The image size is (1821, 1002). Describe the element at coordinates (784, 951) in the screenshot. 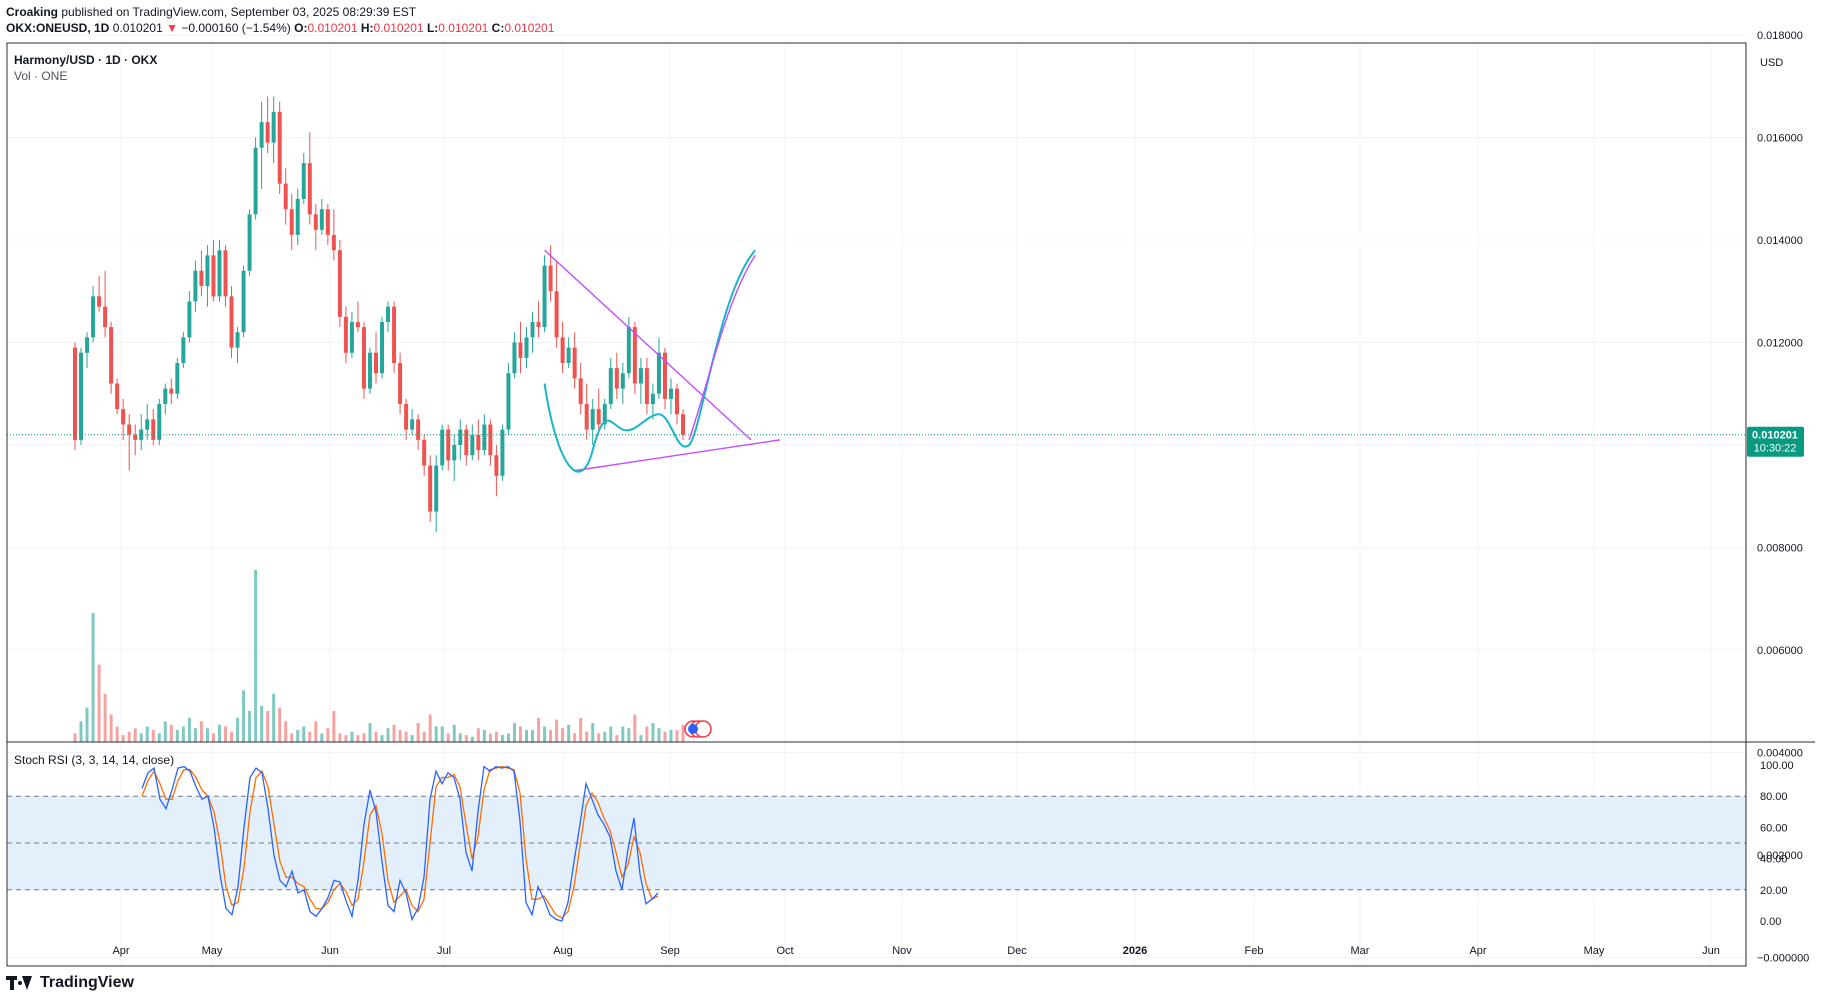

I see `time-tick-label: Oct` at that location.